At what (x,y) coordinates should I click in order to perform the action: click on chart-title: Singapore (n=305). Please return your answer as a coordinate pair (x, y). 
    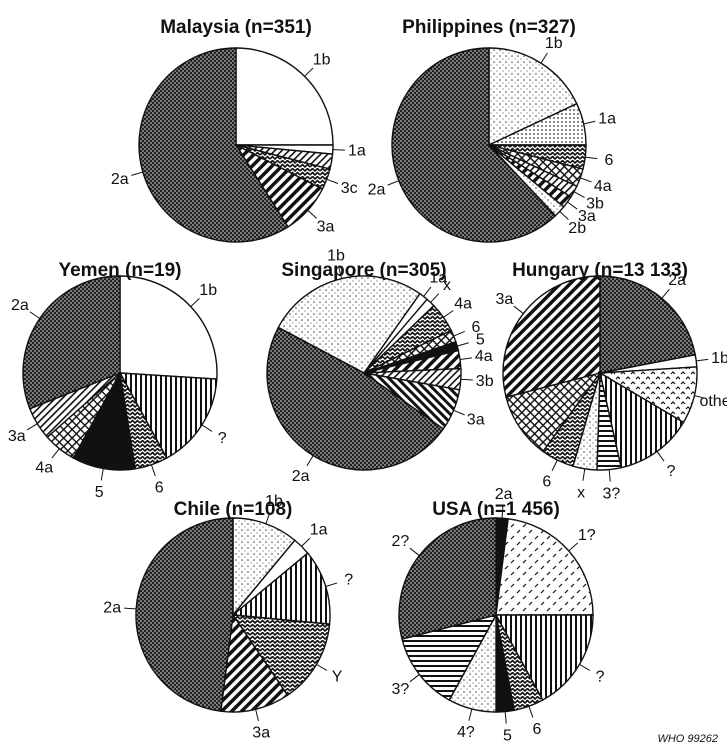
    Looking at the image, I should click on (363, 270).